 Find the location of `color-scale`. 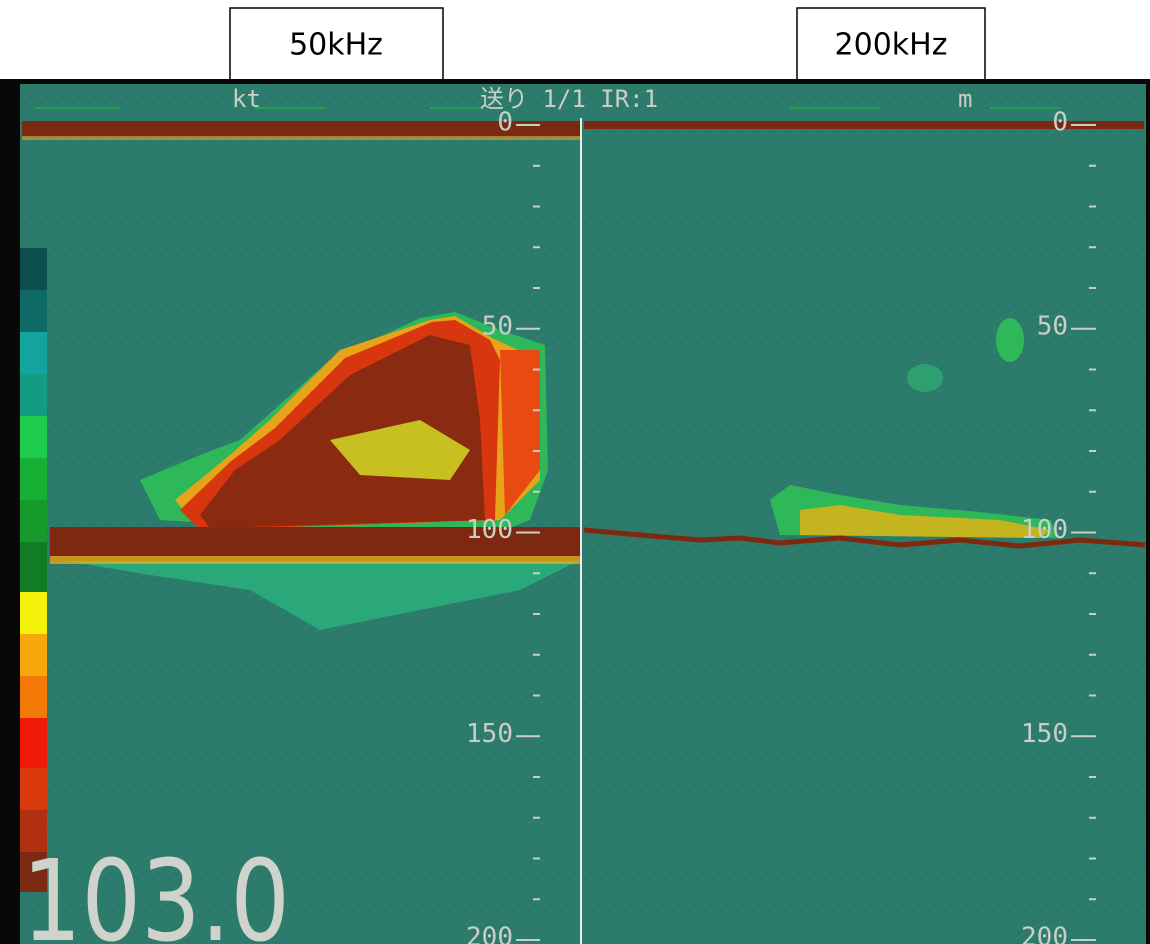

color-scale is located at coordinates (33, 570).